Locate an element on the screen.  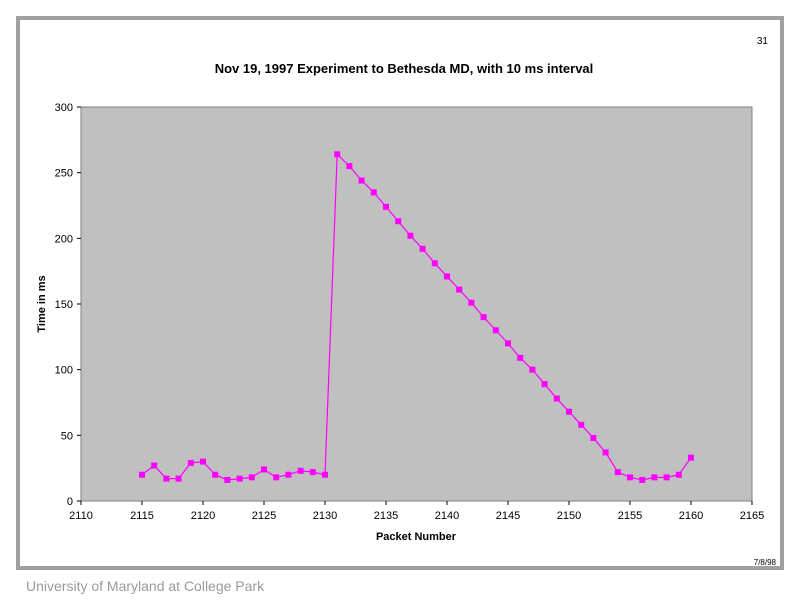
x-tick-label: 2130 is located at coordinates (325, 516).